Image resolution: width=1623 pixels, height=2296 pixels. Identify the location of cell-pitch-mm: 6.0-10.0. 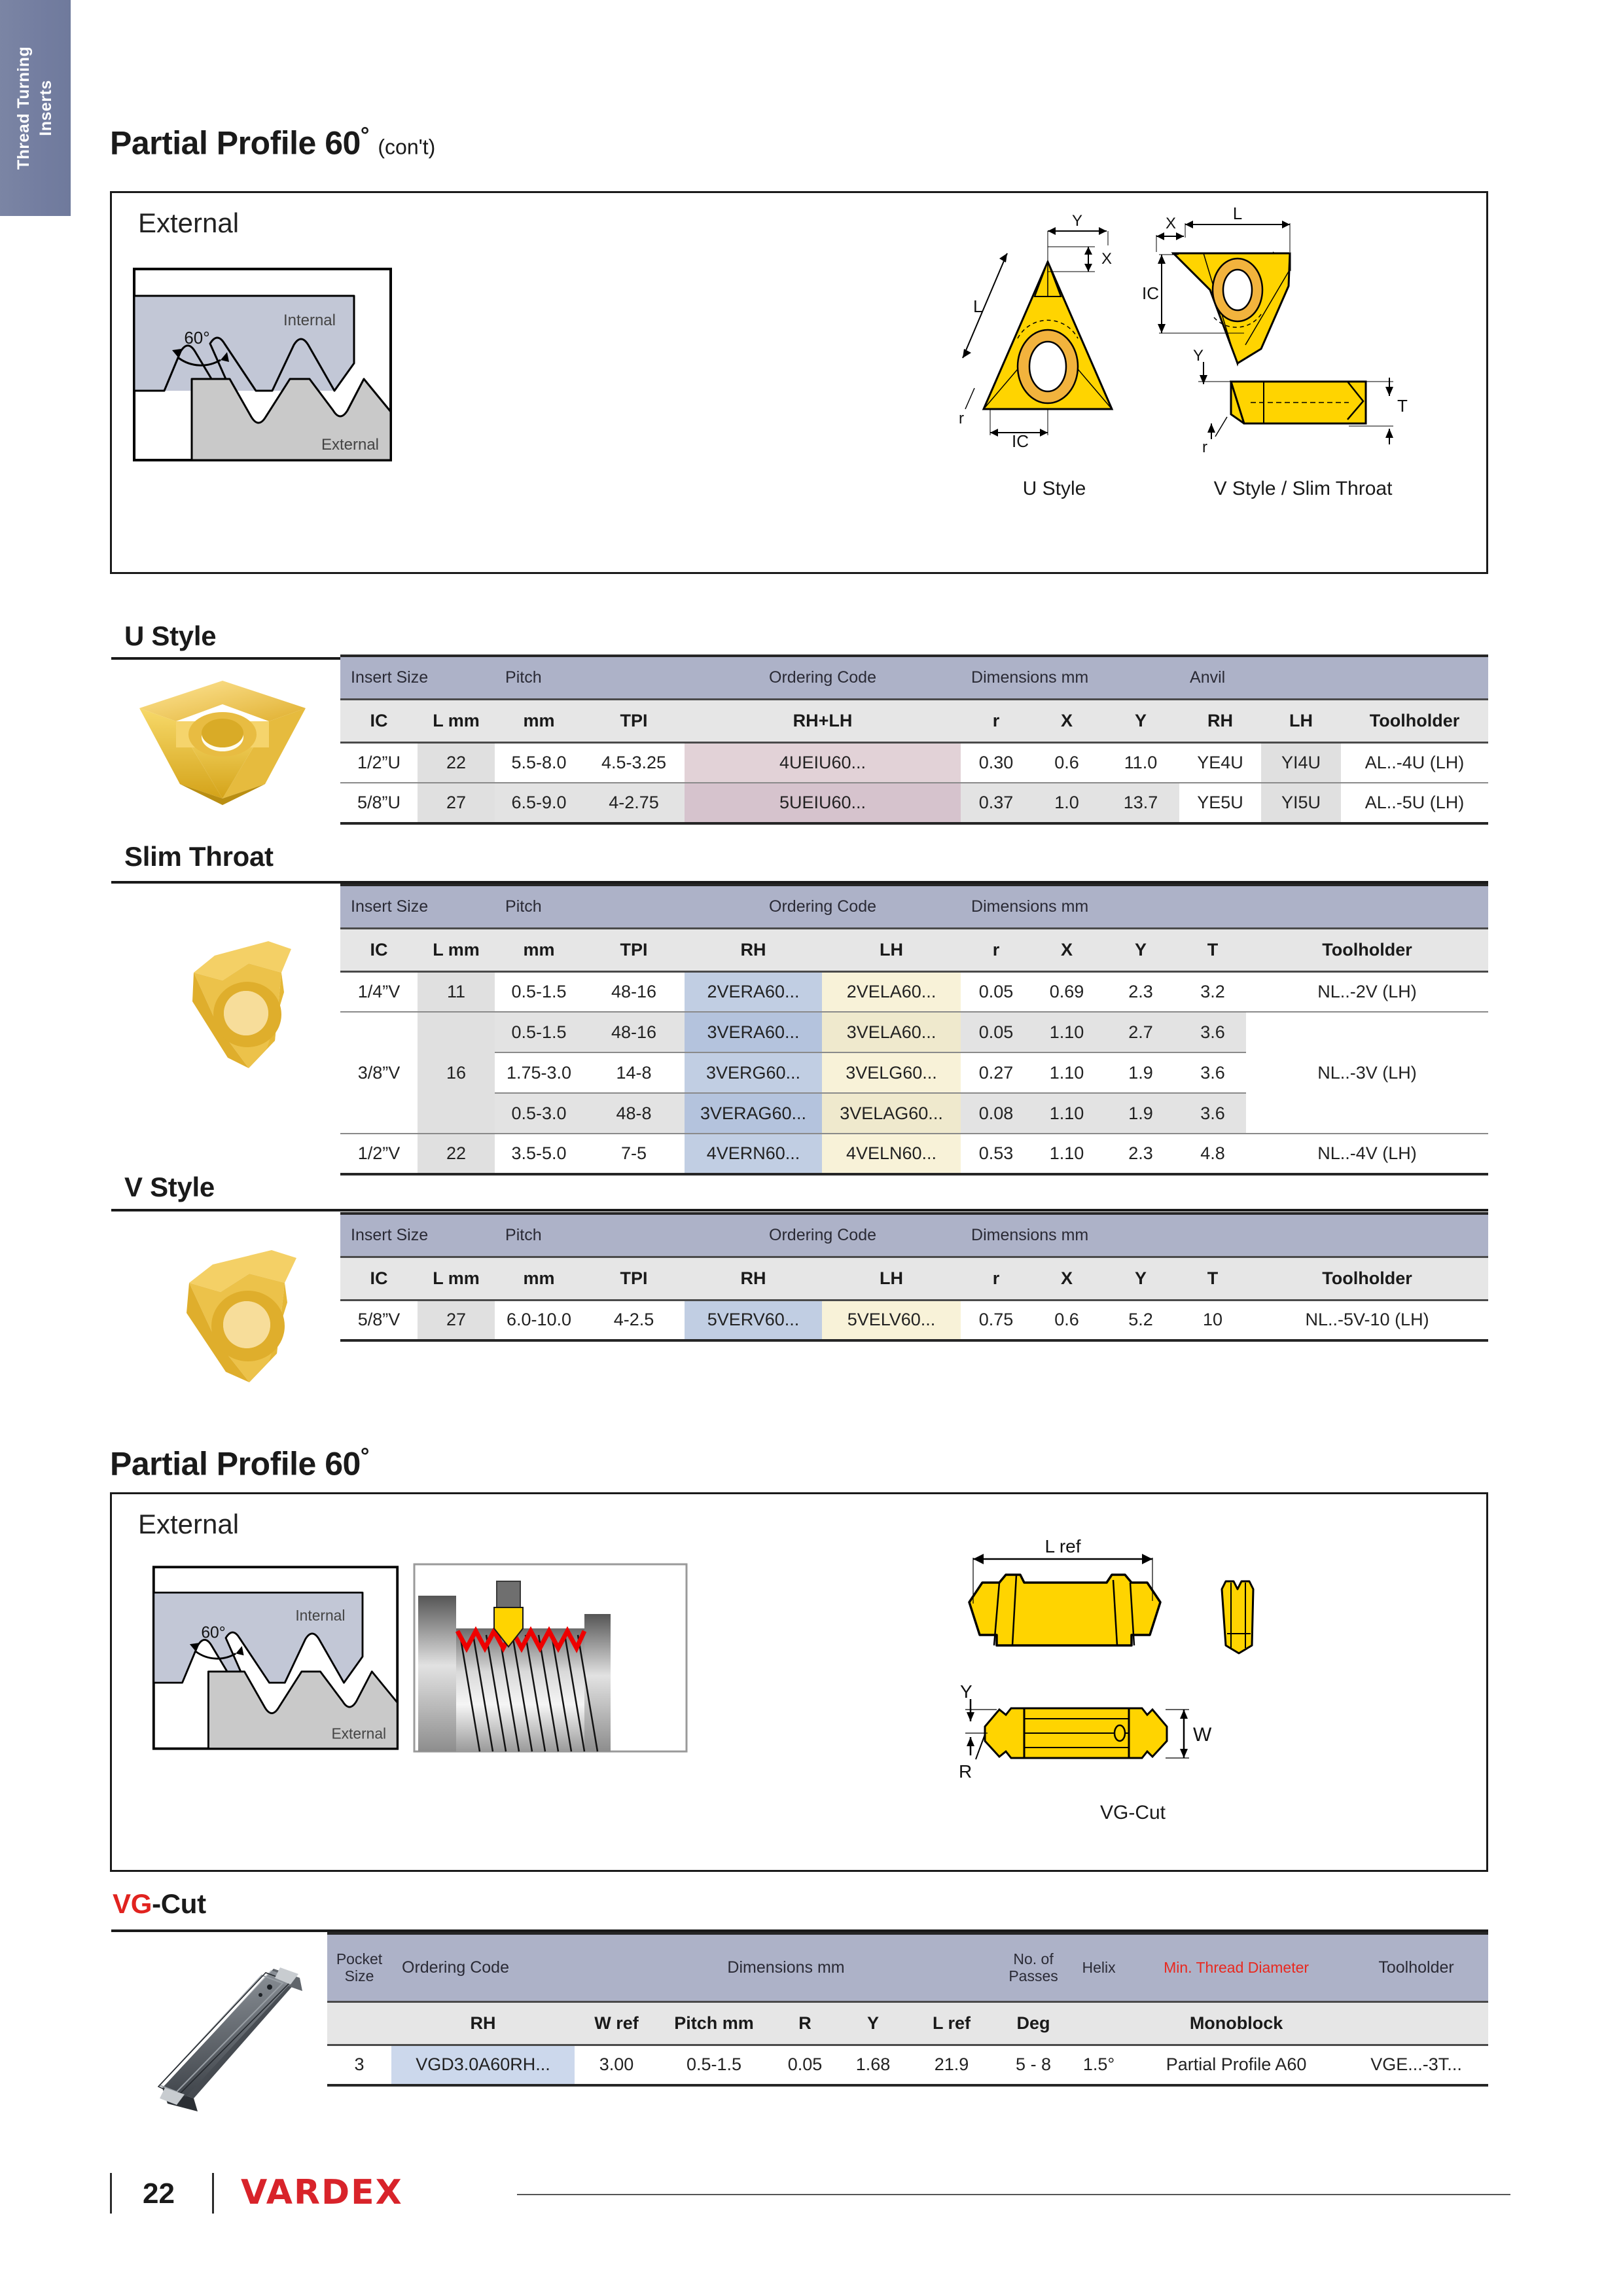
(539, 1320).